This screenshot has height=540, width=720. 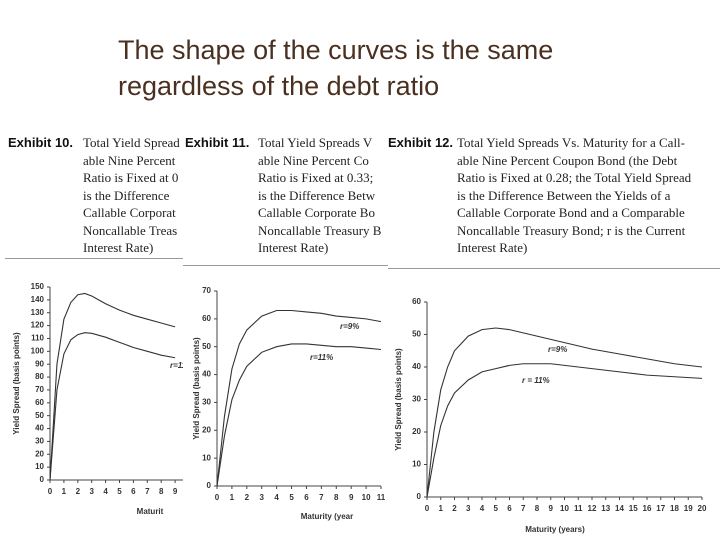 What do you see at coordinates (38, 325) in the screenshot?
I see `y-tick-label: 120` at bounding box center [38, 325].